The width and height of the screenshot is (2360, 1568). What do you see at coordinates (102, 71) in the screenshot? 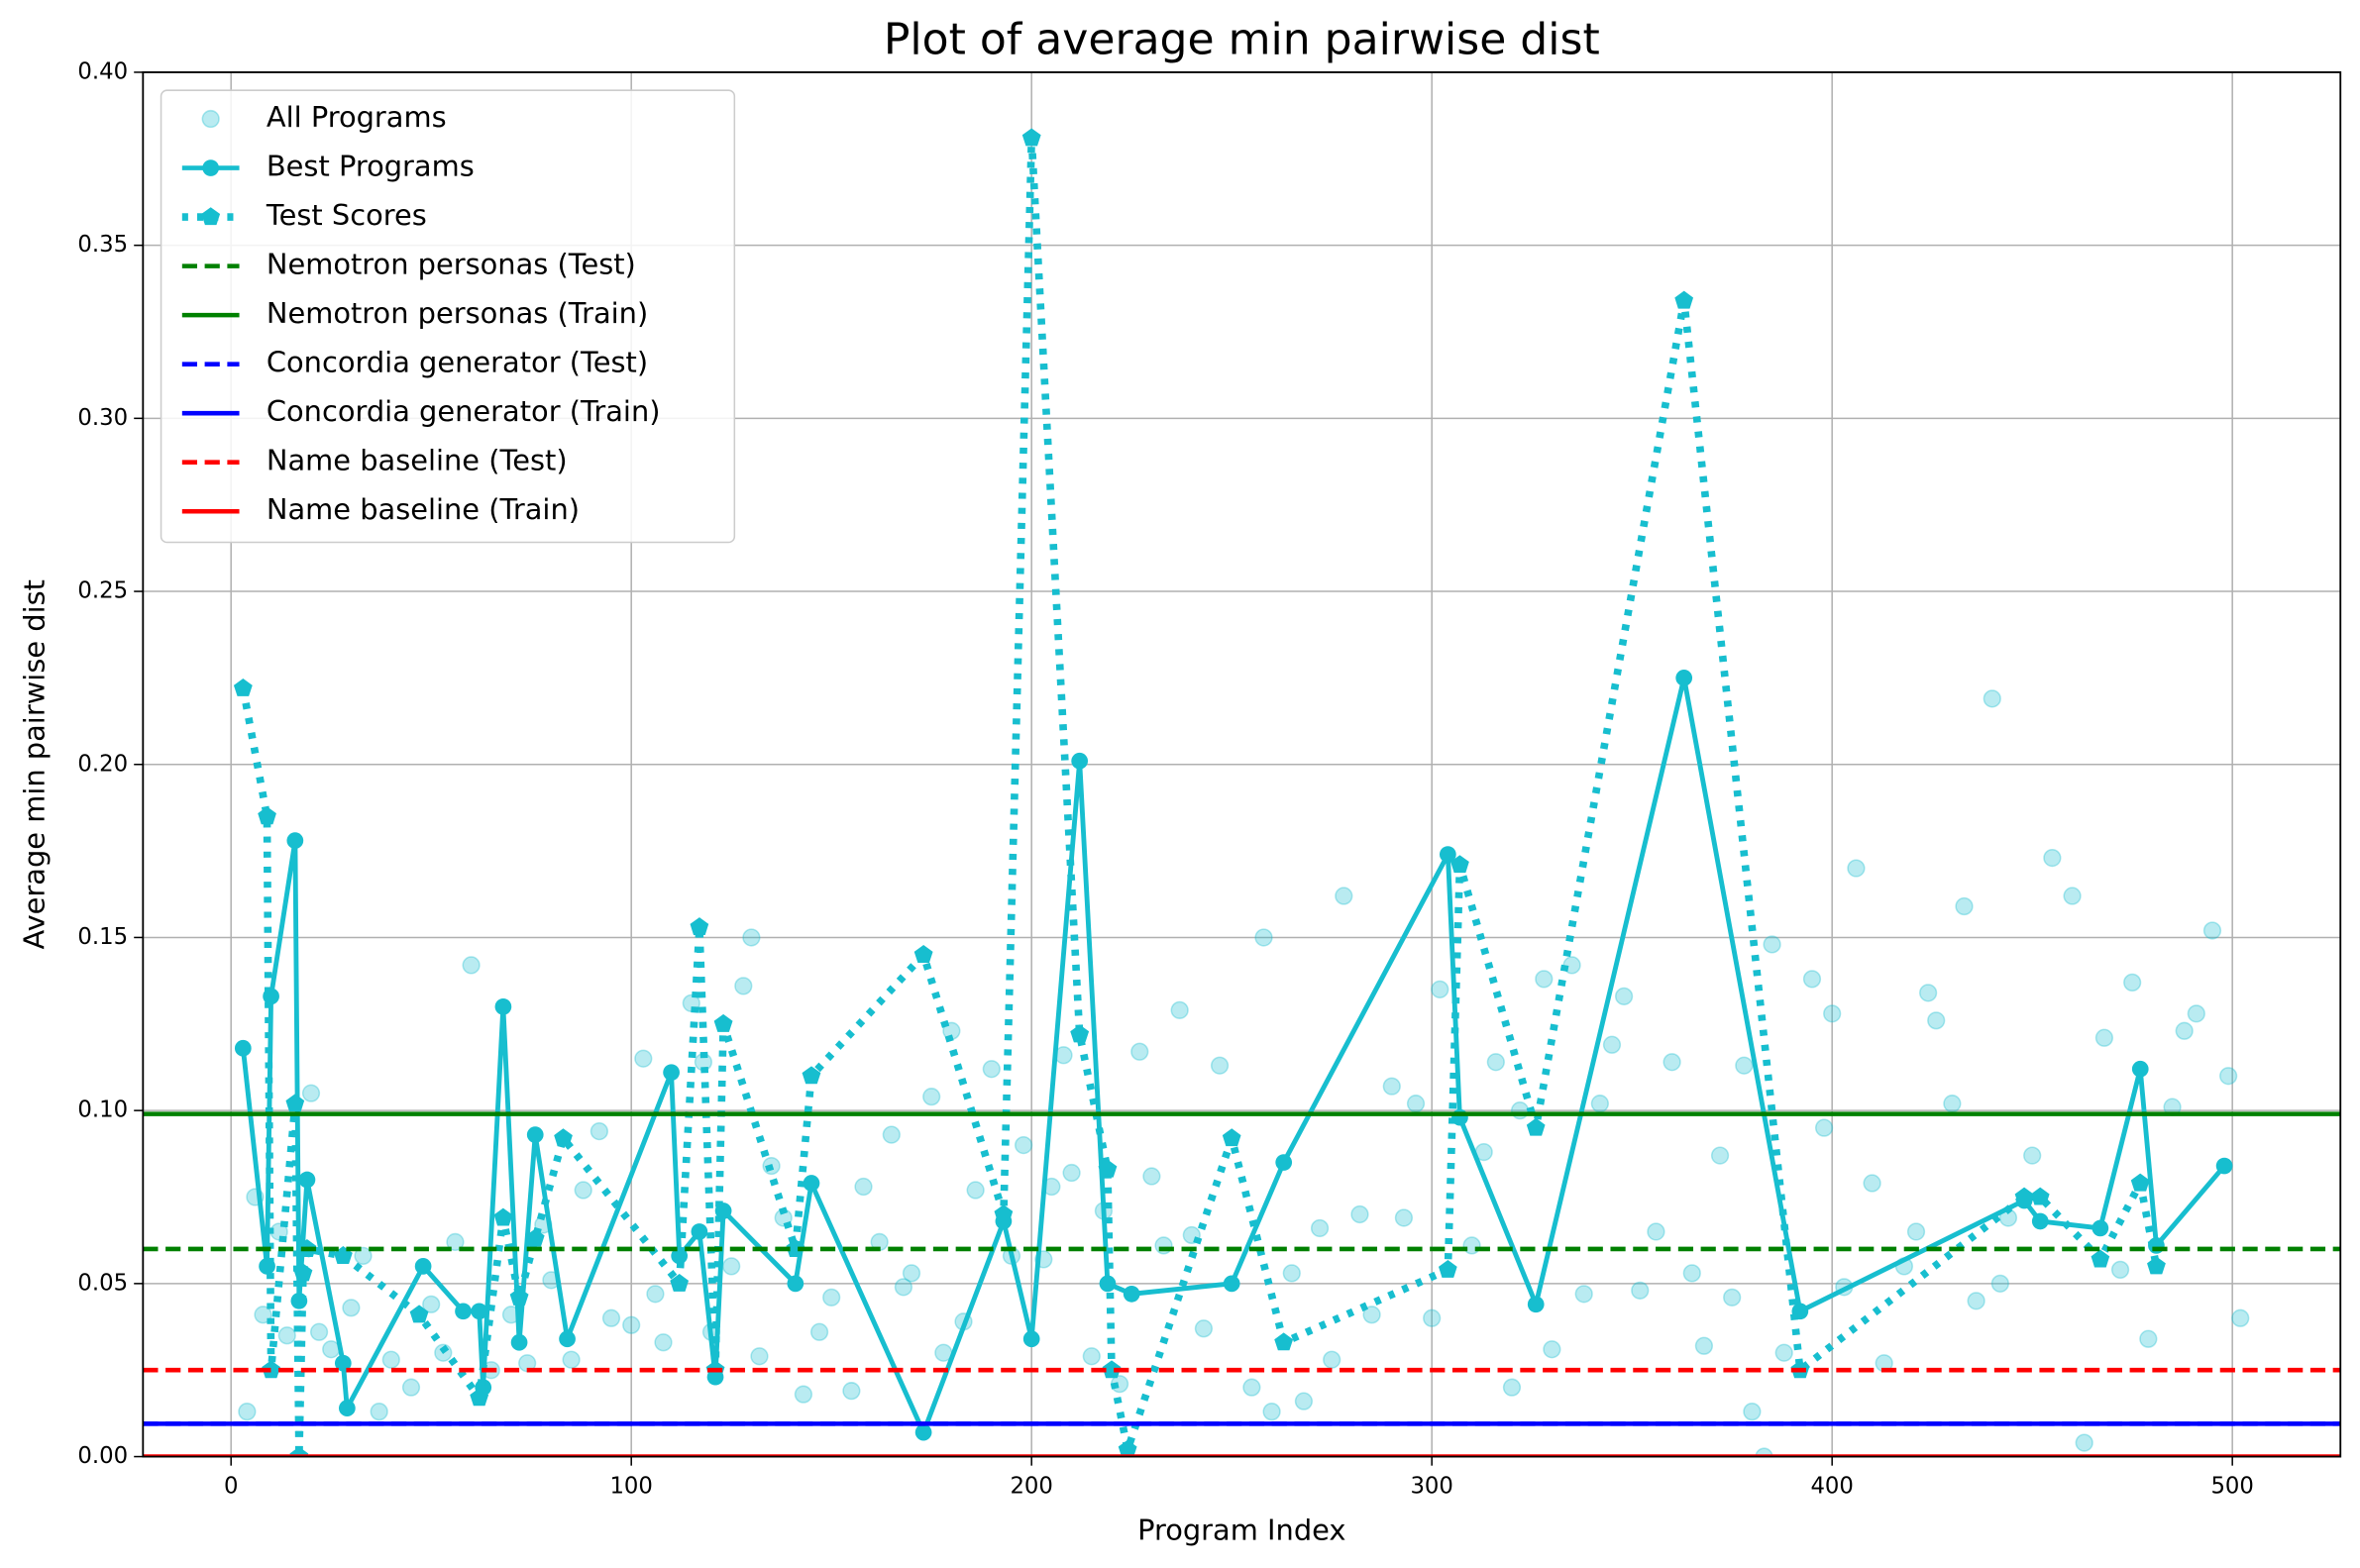
I see `y-tick-label: 0.40` at bounding box center [102, 71].